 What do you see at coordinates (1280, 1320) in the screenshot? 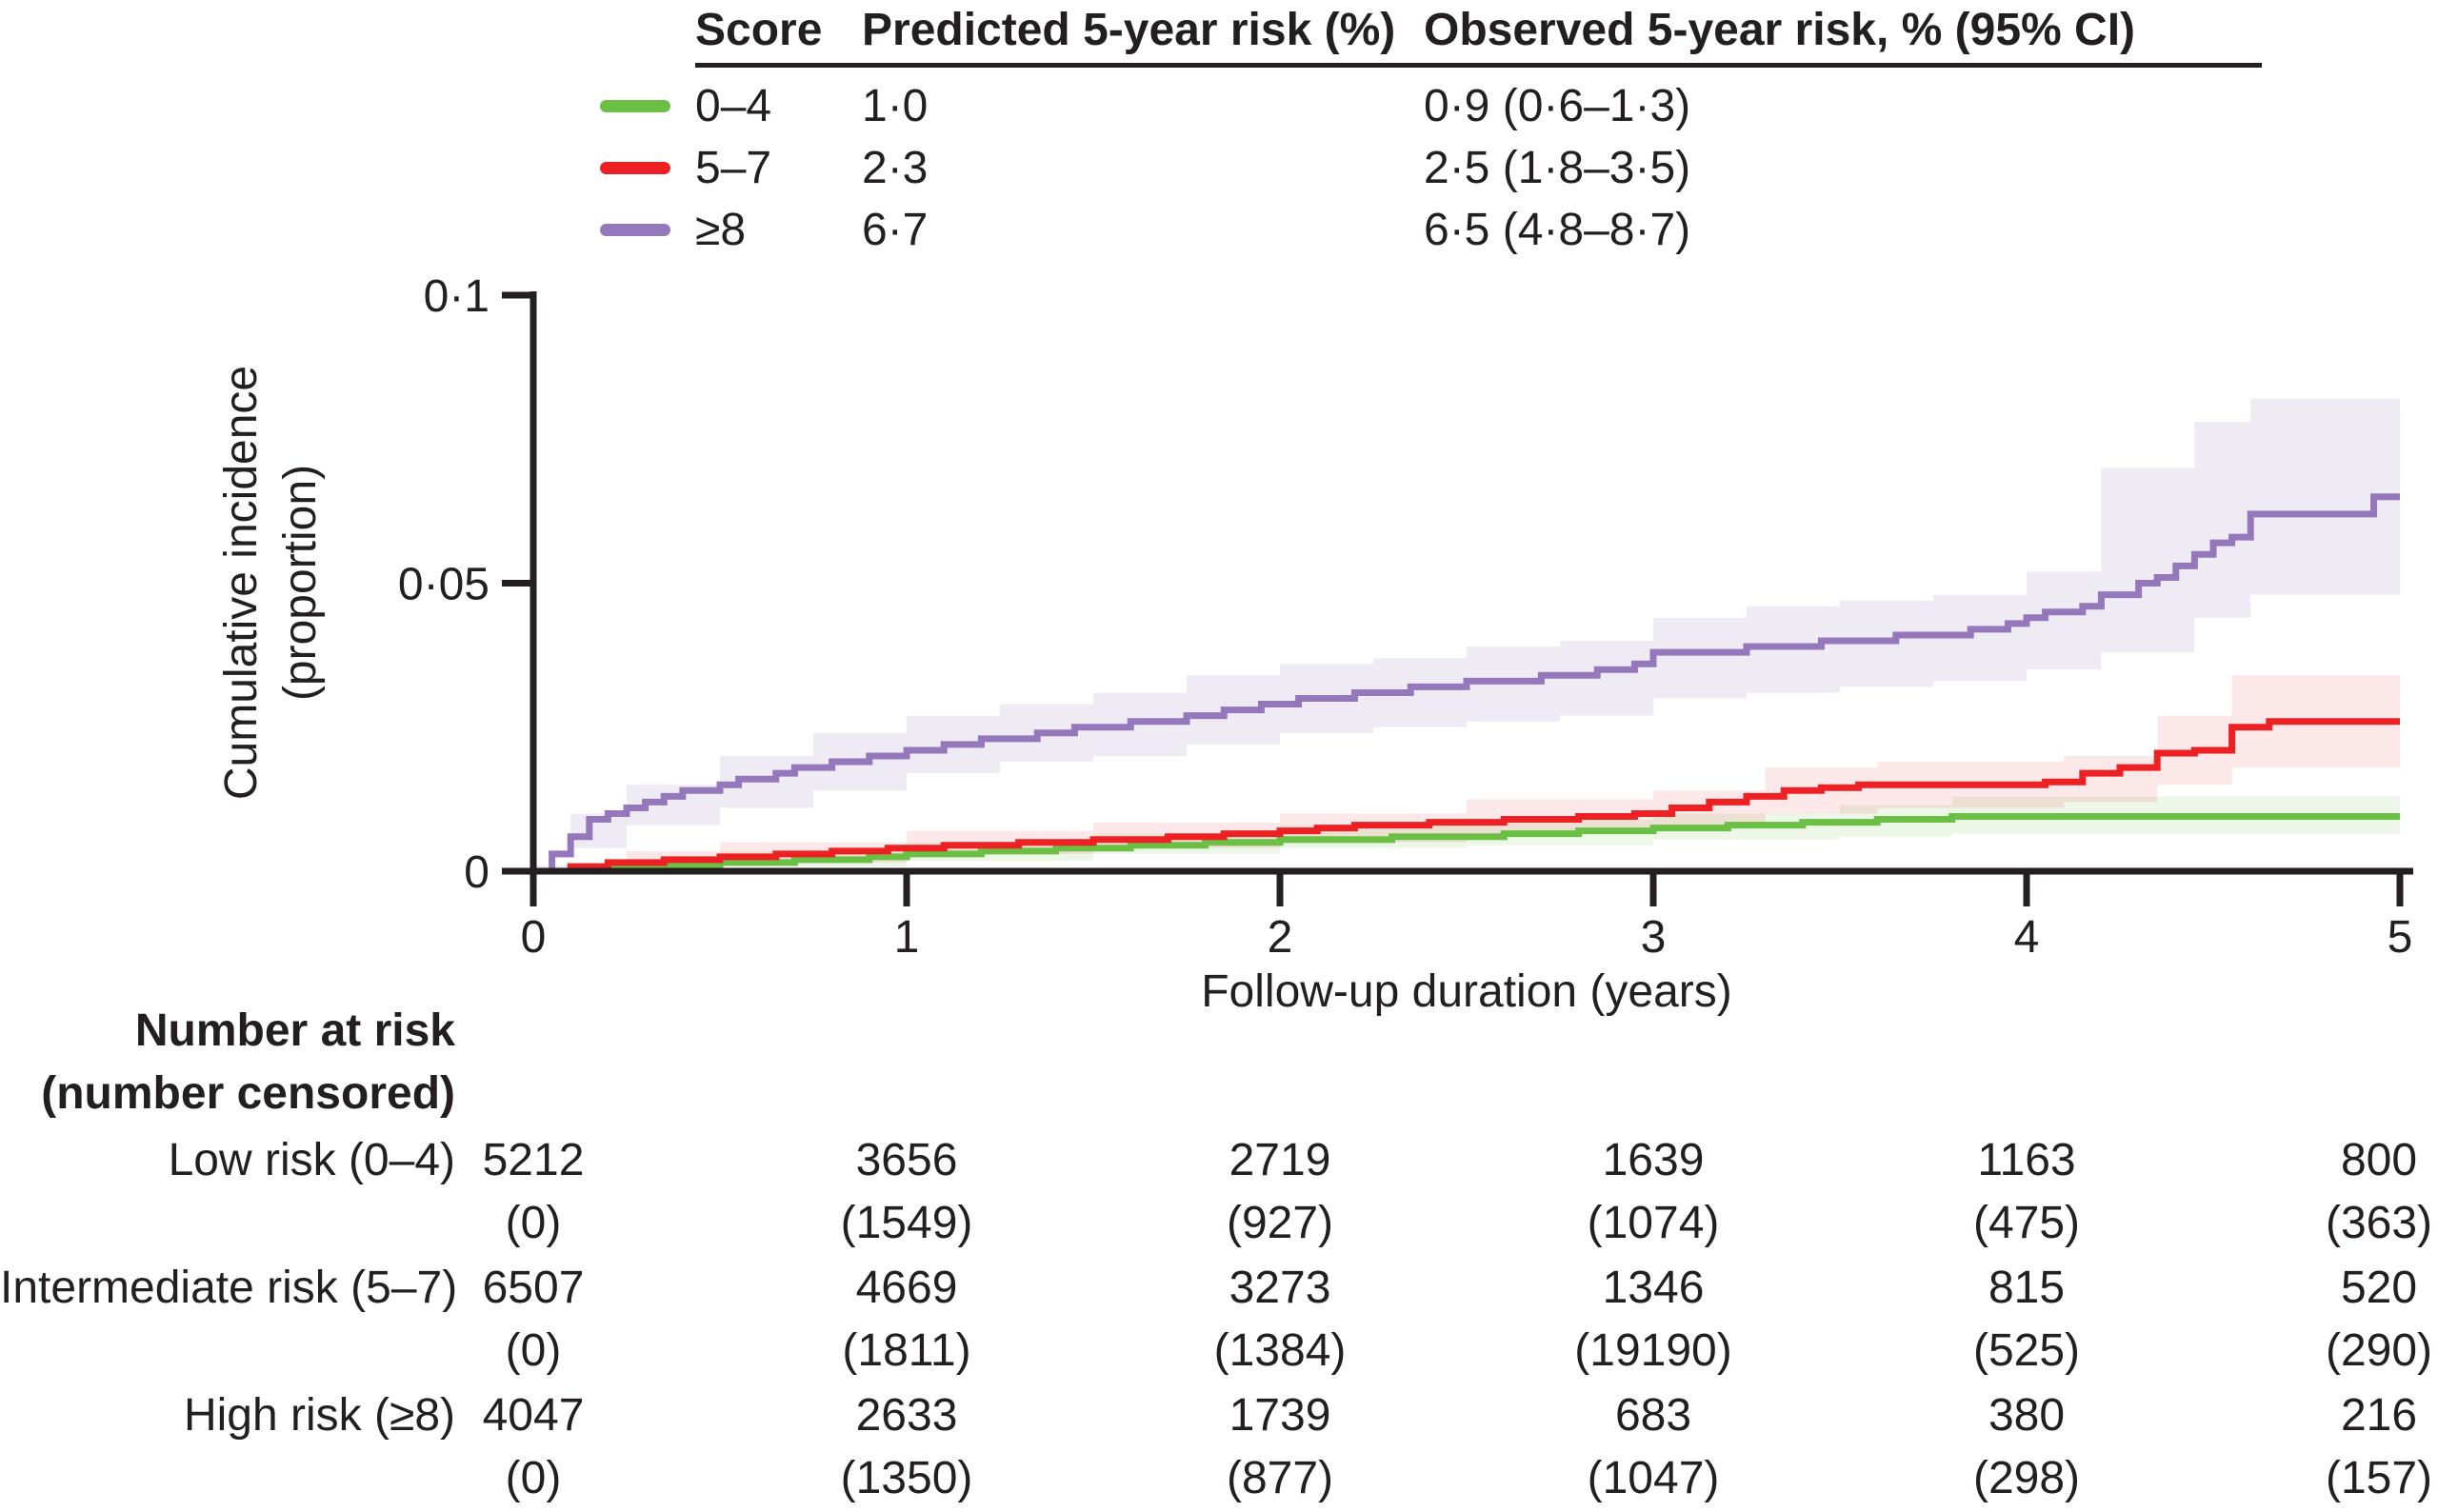
I see `at-risk-cell: 3273 (1384)` at bounding box center [1280, 1320].